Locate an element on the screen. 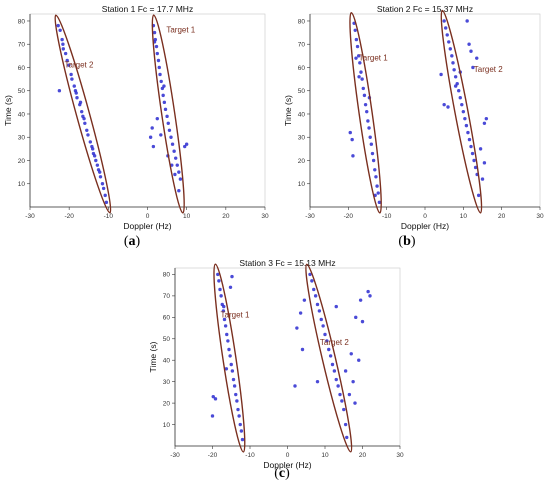 Image resolution: width=550 pixels, height=490 pixels. y-tick-label: 50 is located at coordinates (22, 91).